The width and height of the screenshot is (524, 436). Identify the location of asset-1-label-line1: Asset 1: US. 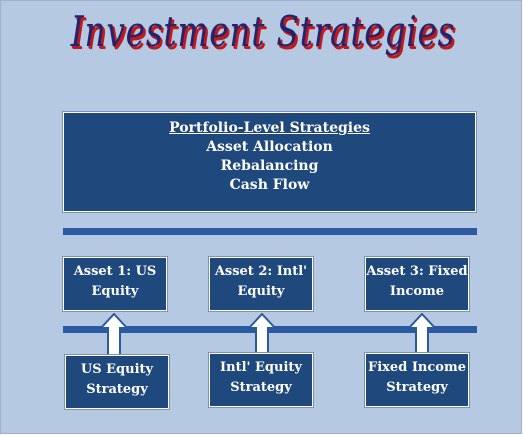
(115, 271).